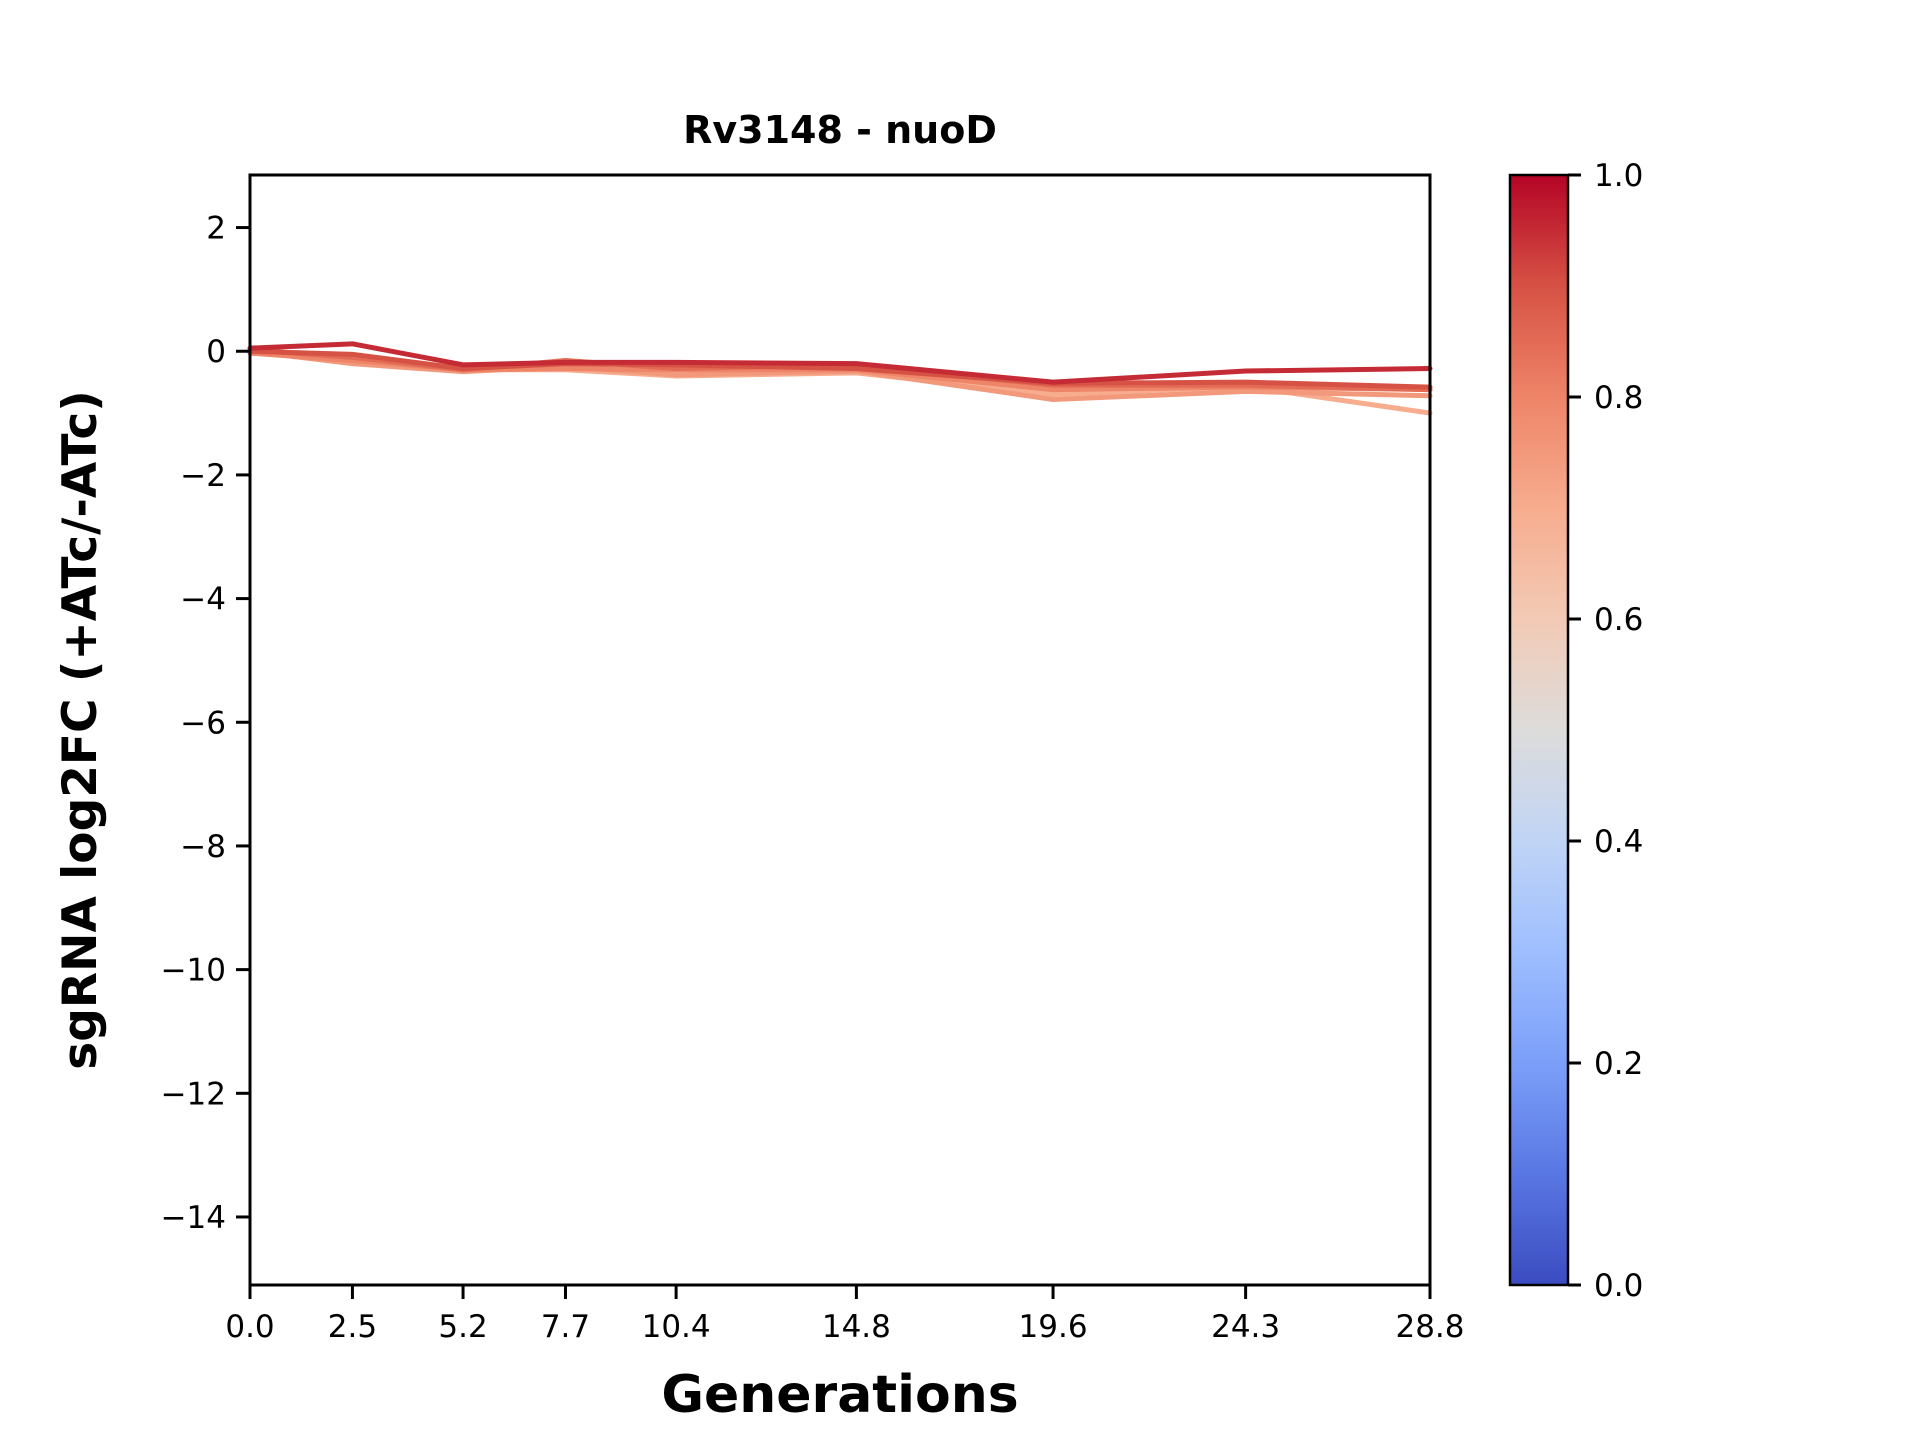 Image resolution: width=1920 pixels, height=1440 pixels. Describe the element at coordinates (565, 1327) in the screenshot. I see `x-tick-label: 7.7` at that location.